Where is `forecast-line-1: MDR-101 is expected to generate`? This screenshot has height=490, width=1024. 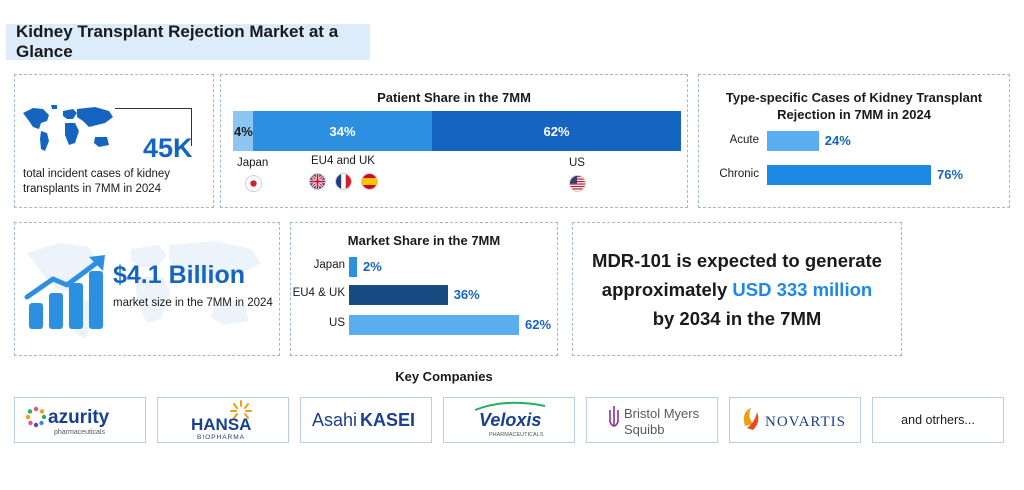
forecast-line-1: MDR-101 is expected to generate is located at coordinates (737, 260).